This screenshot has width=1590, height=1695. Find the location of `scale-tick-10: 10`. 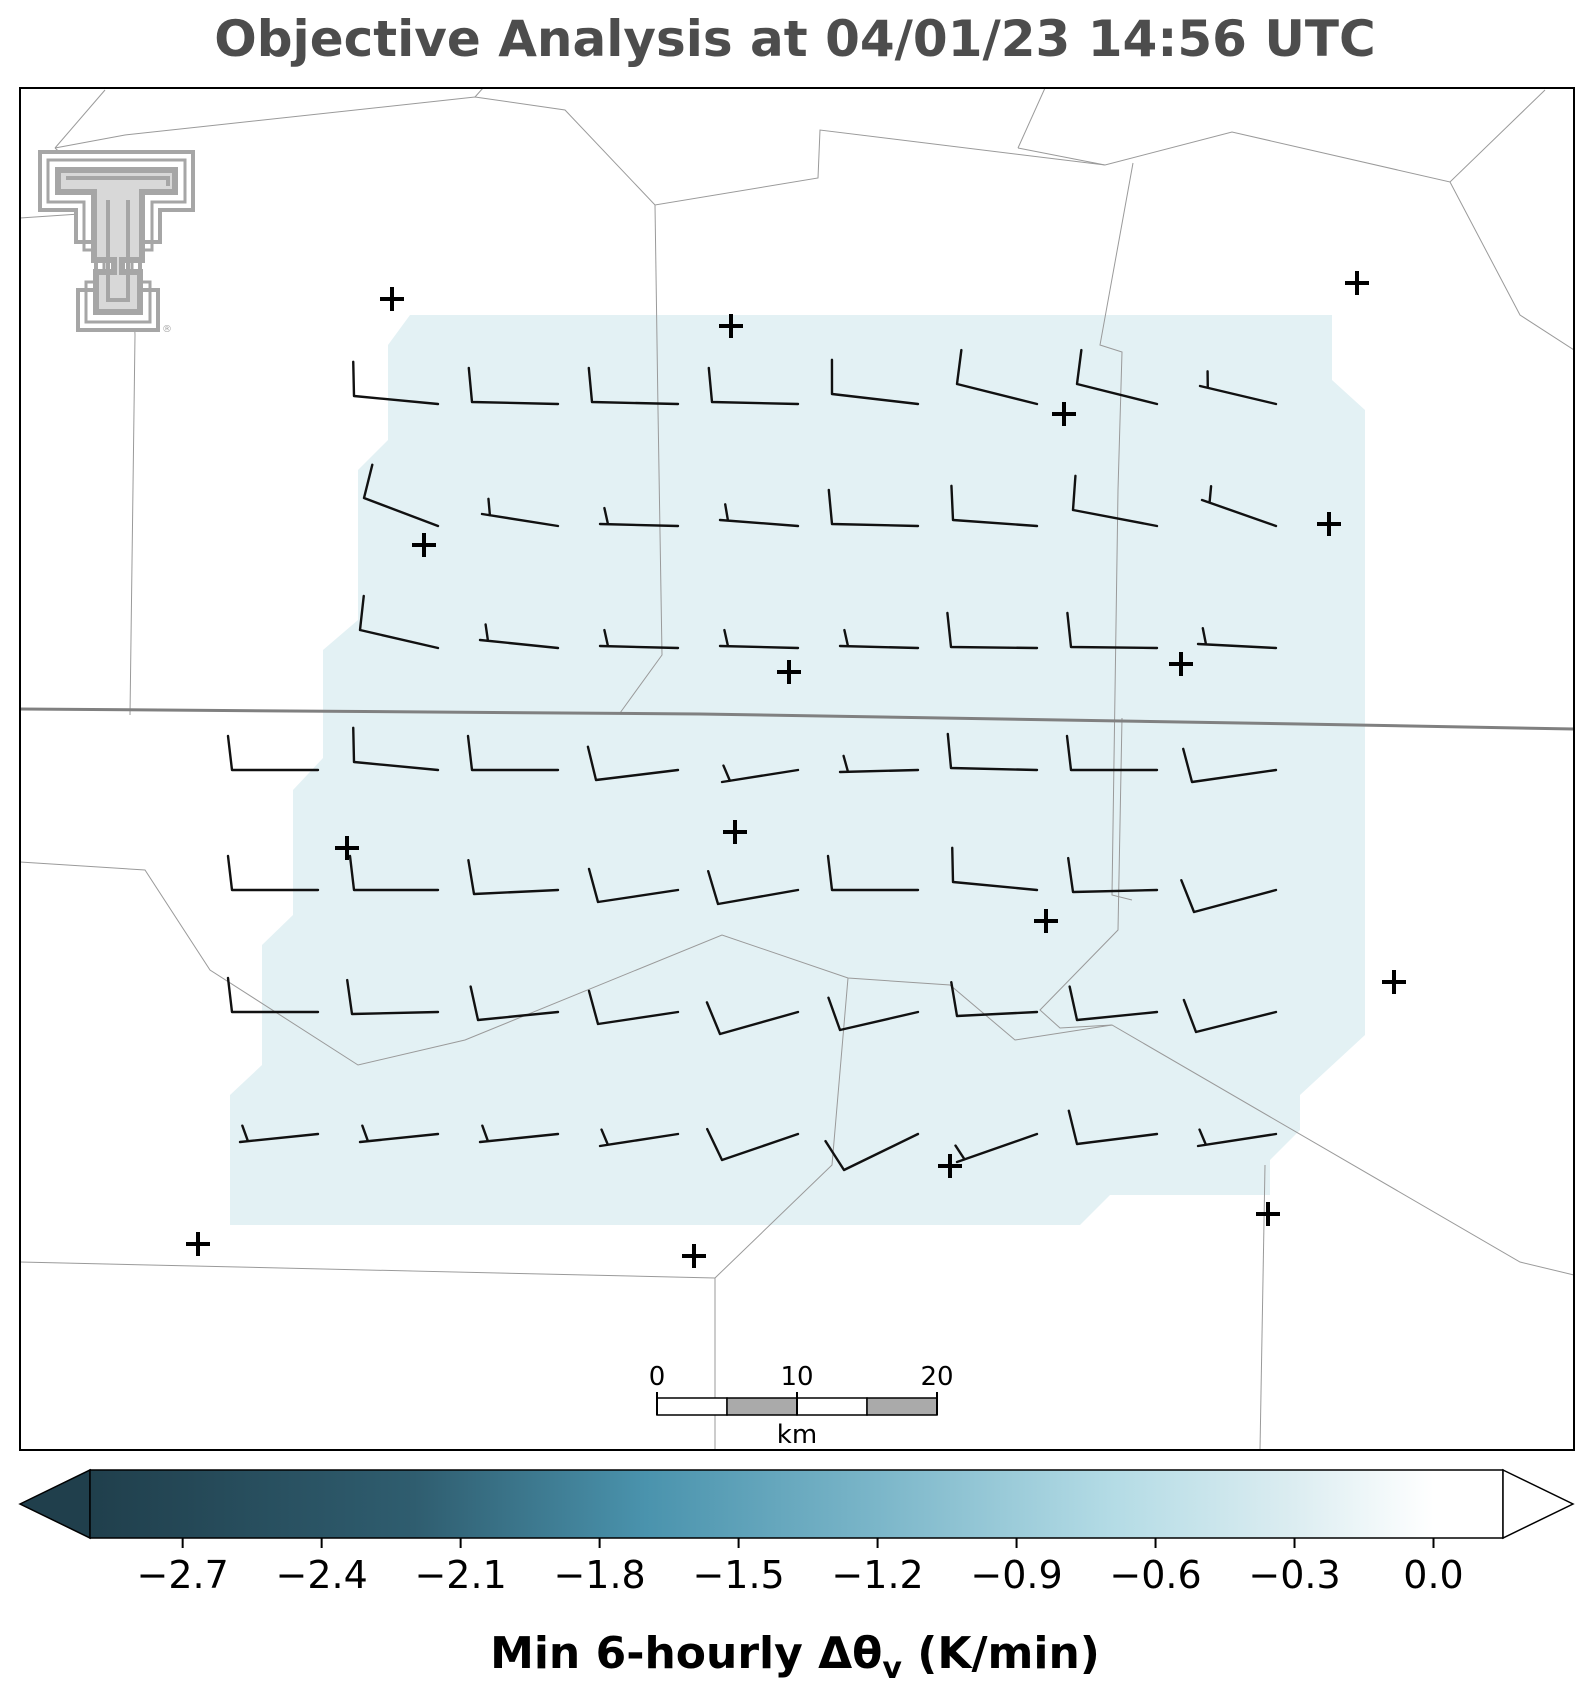

scale-tick-10: 10 is located at coordinates (796, 1377).